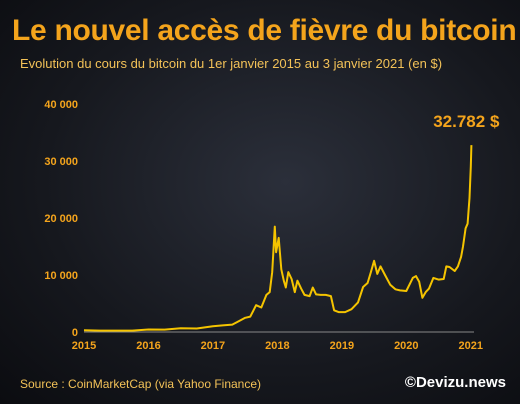 This screenshot has width=520, height=404. What do you see at coordinates (84, 346) in the screenshot?
I see `x-tick-label: 2015` at bounding box center [84, 346].